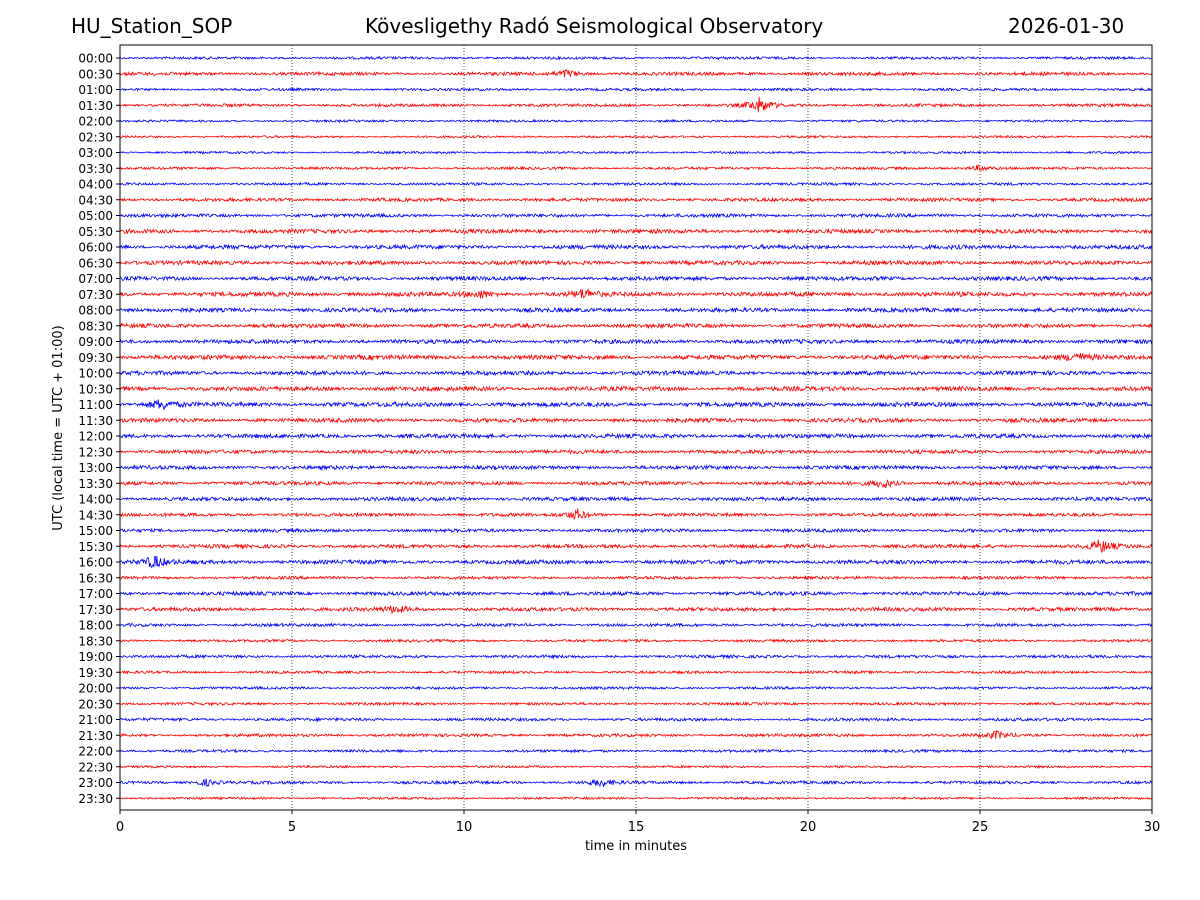  I want to click on y-tick-label: 23:30, so click(95, 799).